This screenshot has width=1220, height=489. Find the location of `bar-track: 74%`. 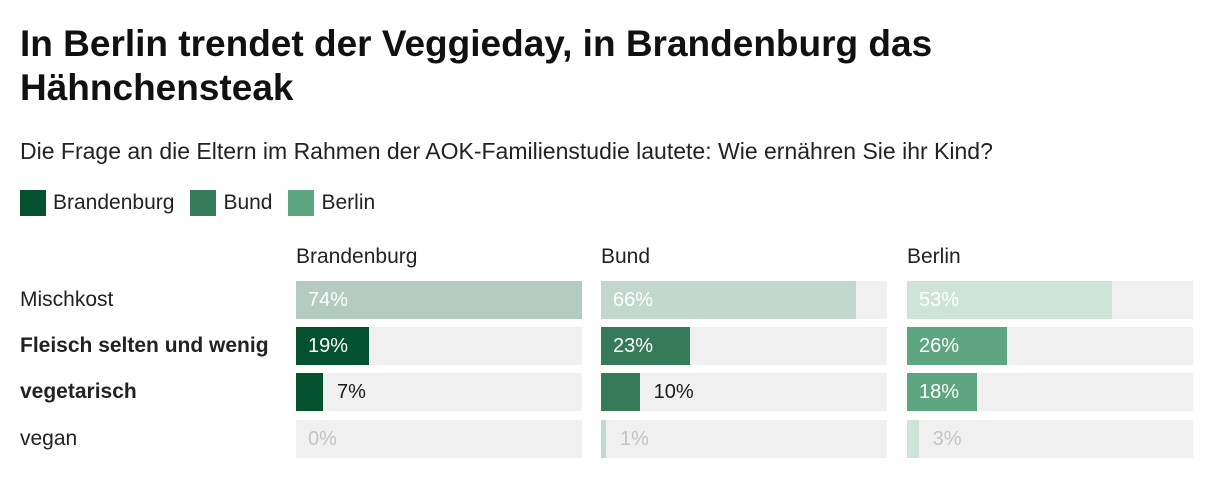

bar-track: 74% is located at coordinates (439, 300).